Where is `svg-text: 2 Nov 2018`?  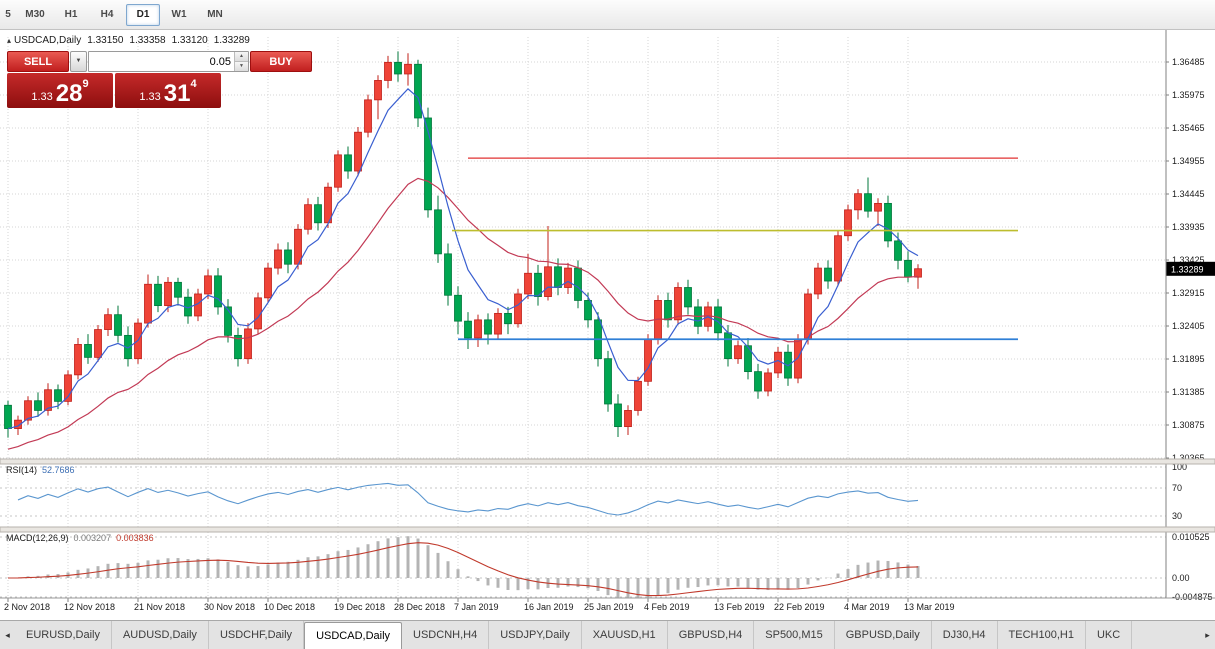
svg-text: 2 Nov 2018 is located at coordinates (27, 607).